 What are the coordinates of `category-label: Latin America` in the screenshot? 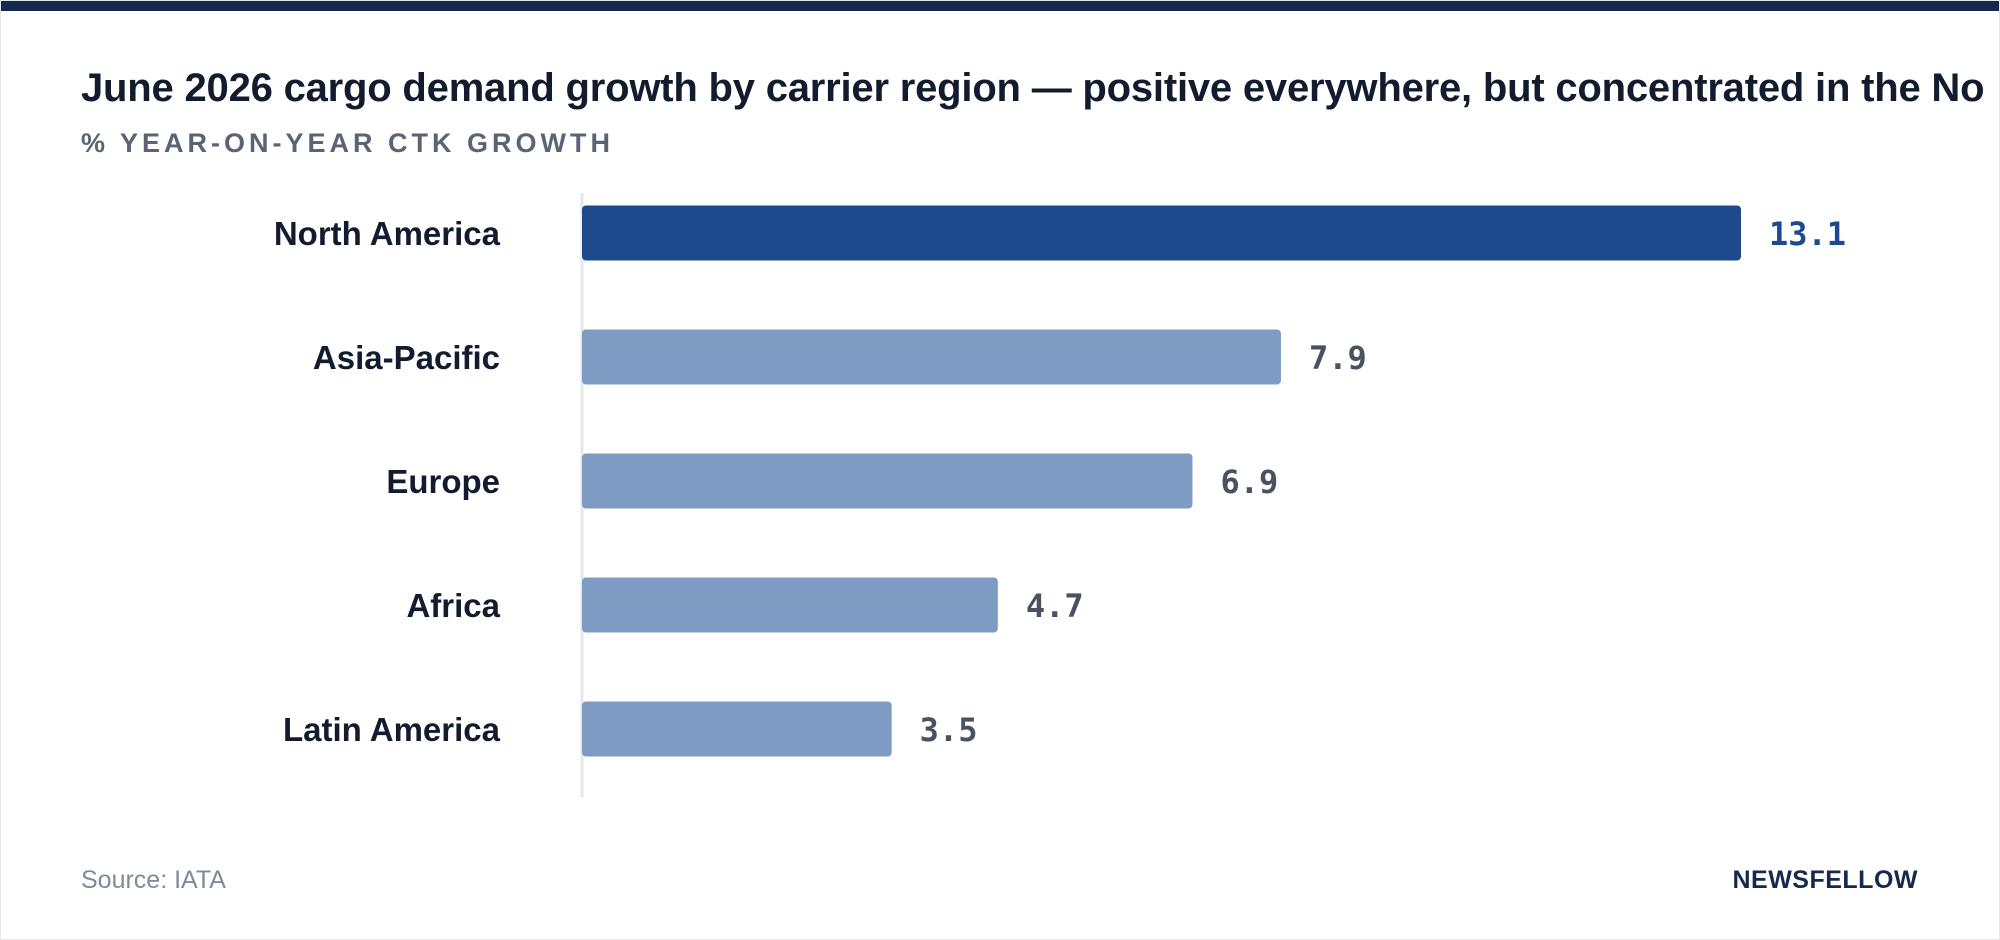 It's located at (392, 729).